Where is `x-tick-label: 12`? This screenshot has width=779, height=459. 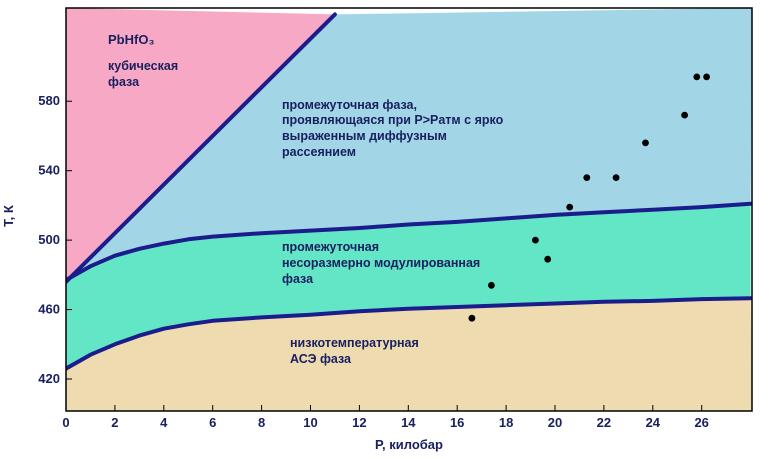 x-tick-label: 12 is located at coordinates (359, 422).